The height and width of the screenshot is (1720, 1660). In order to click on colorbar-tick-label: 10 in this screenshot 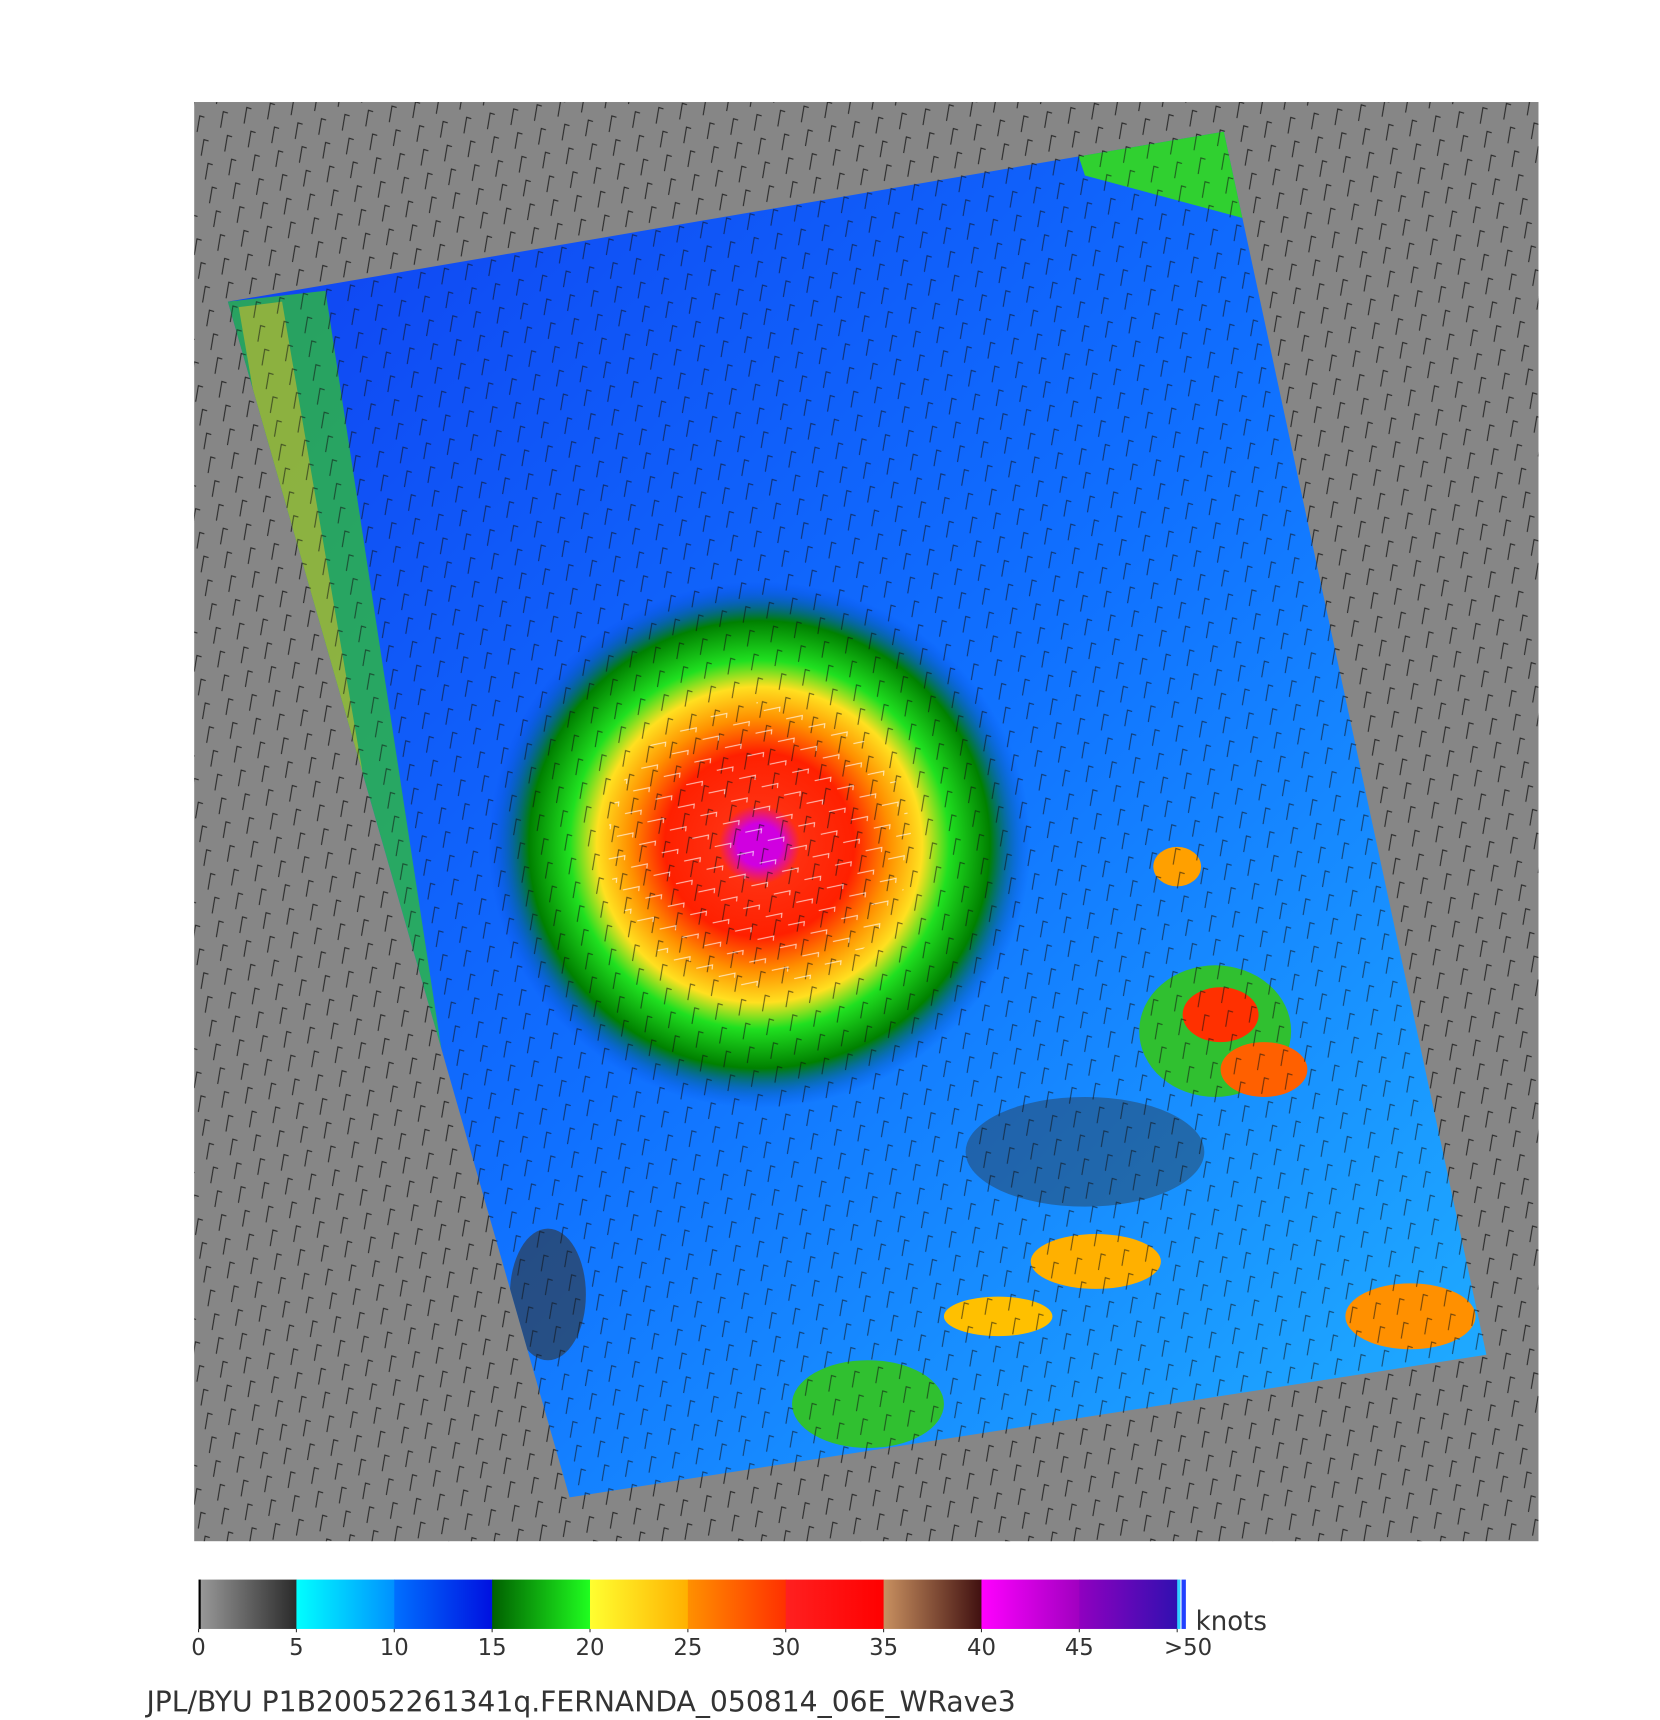, I will do `click(394, 1648)`.